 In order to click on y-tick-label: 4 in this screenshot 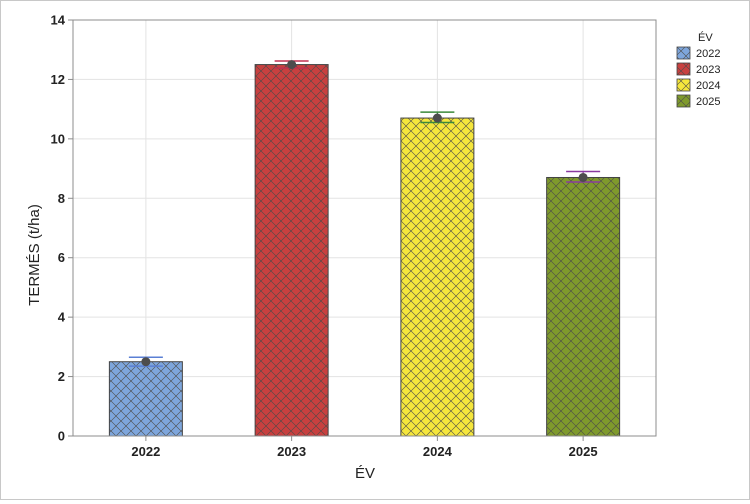, I will do `click(62, 317)`.